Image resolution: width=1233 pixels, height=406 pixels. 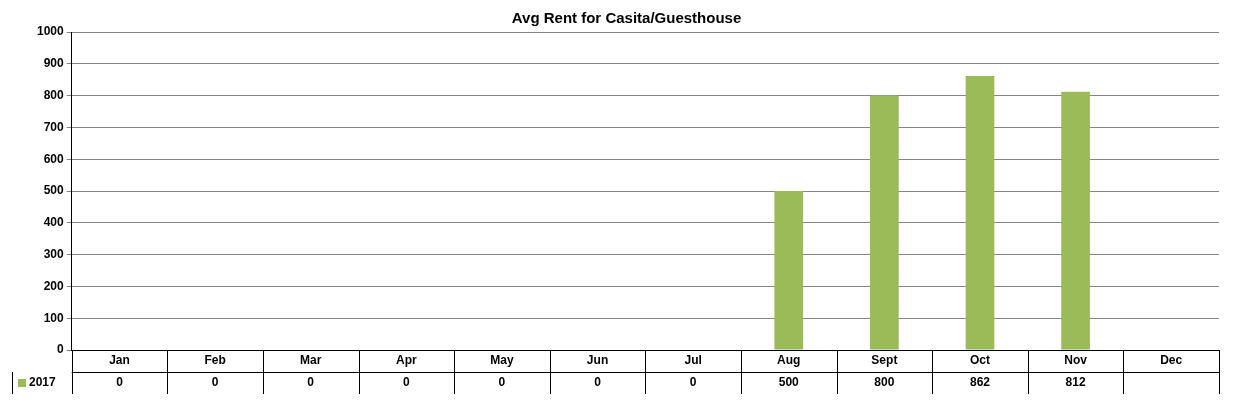 What do you see at coordinates (215, 360) in the screenshot?
I see `x-tick-label: Feb` at bounding box center [215, 360].